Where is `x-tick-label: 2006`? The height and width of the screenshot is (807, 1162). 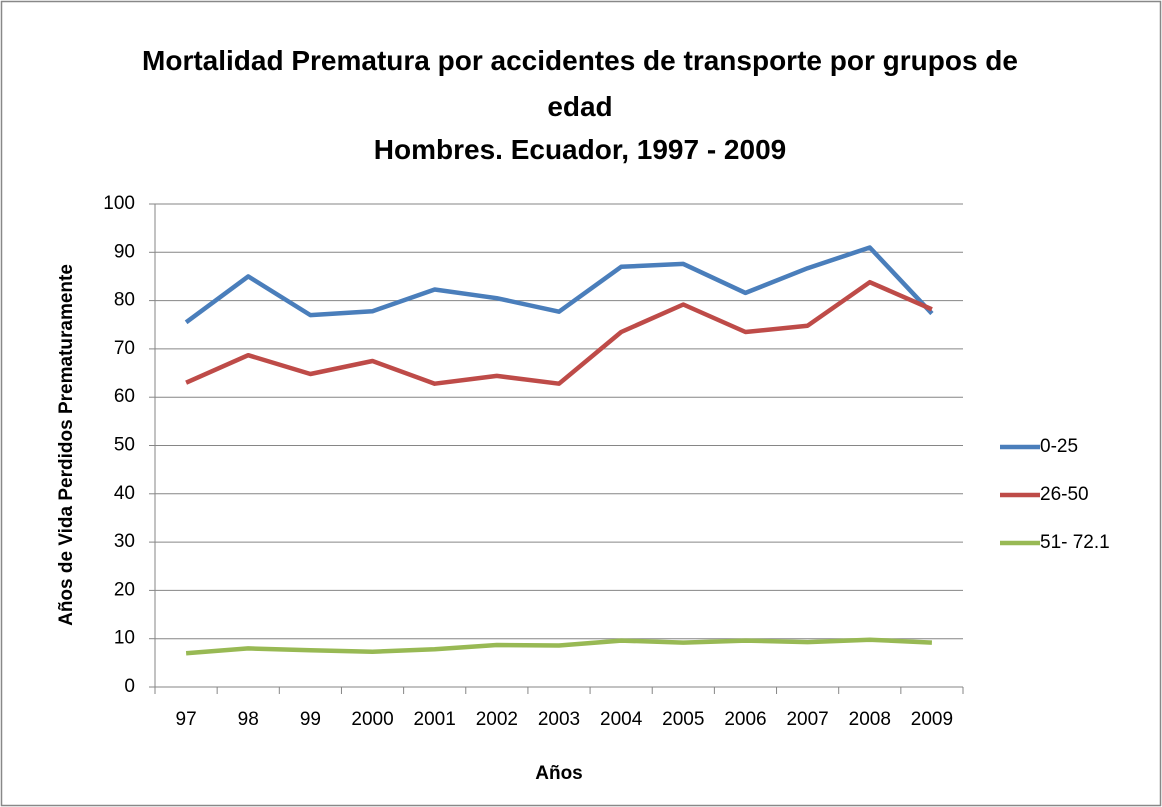
x-tick-label: 2006 is located at coordinates (745, 719).